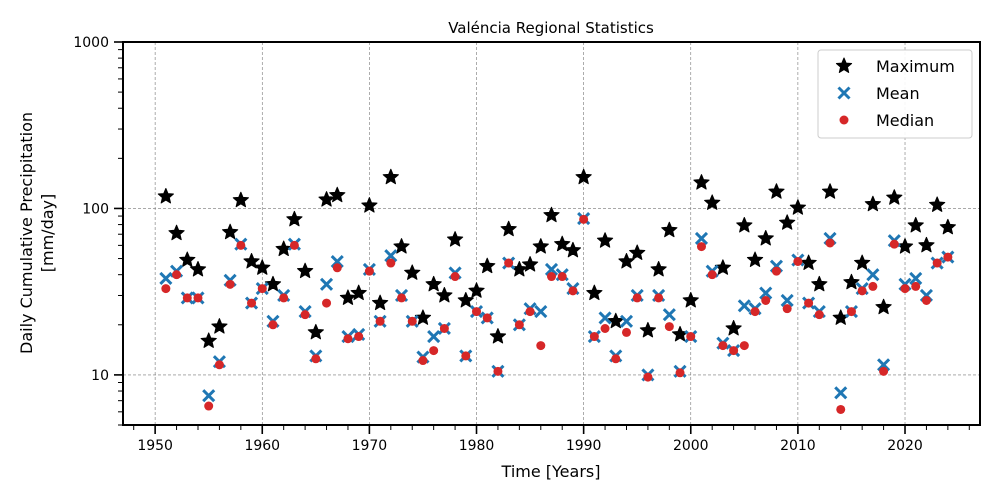 The height and width of the screenshot is (500, 1000). What do you see at coordinates (47, 233) in the screenshot?
I see `y-axis-label-line2: [mm/day]` at bounding box center [47, 233].